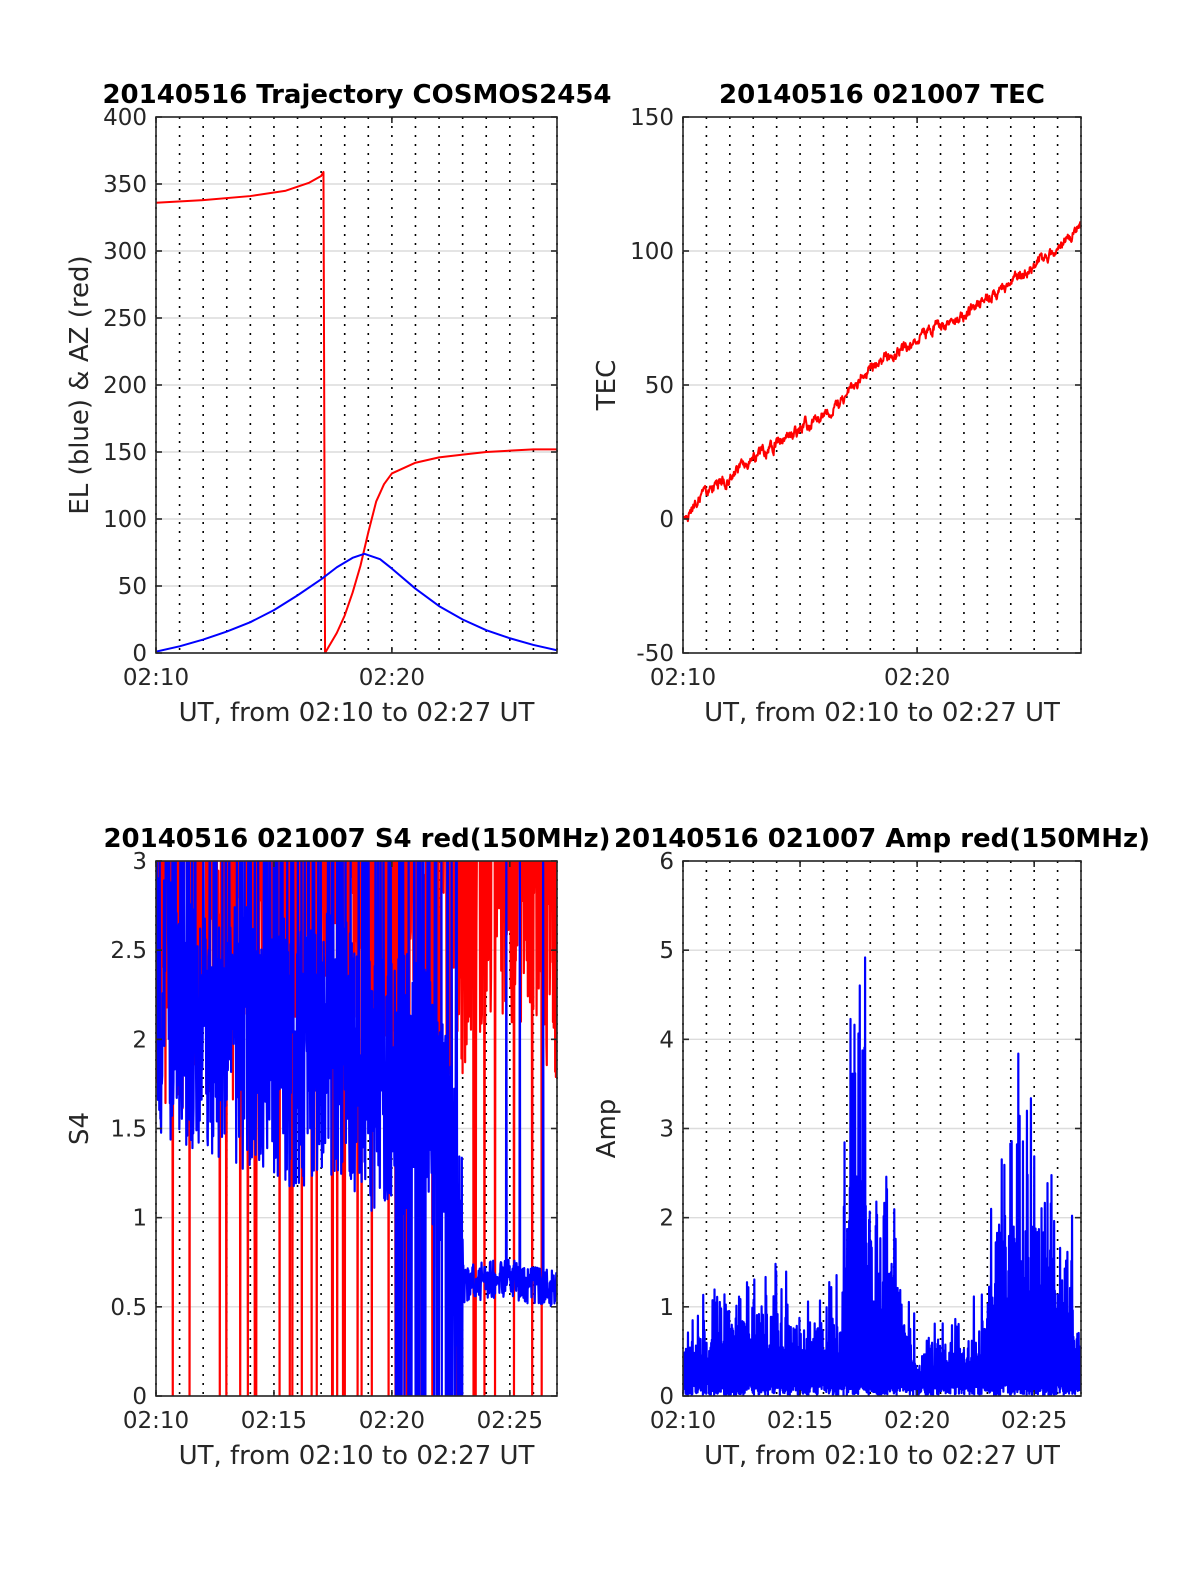 This screenshot has width=1200, height=1575. Describe the element at coordinates (125, 386) in the screenshot. I see `y-tick-label: 200` at that location.